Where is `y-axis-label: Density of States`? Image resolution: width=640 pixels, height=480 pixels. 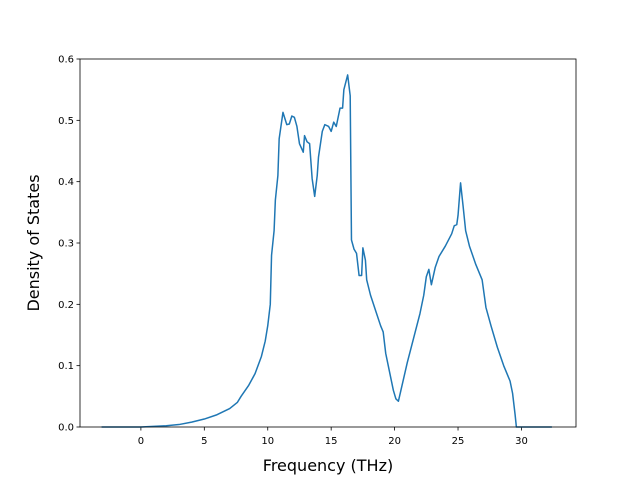
y-axis-label: Density of States is located at coordinates (33, 242).